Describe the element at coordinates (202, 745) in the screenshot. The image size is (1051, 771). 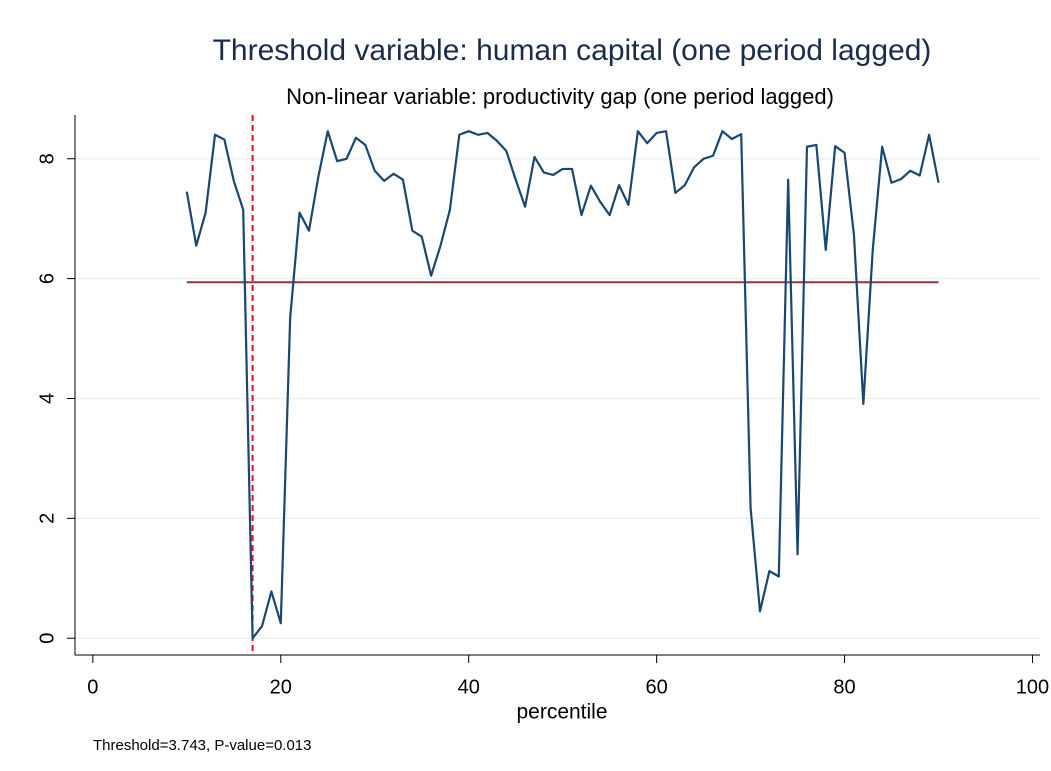
I see `footnote: Threshold=3.743, P-value=0.013` at that location.